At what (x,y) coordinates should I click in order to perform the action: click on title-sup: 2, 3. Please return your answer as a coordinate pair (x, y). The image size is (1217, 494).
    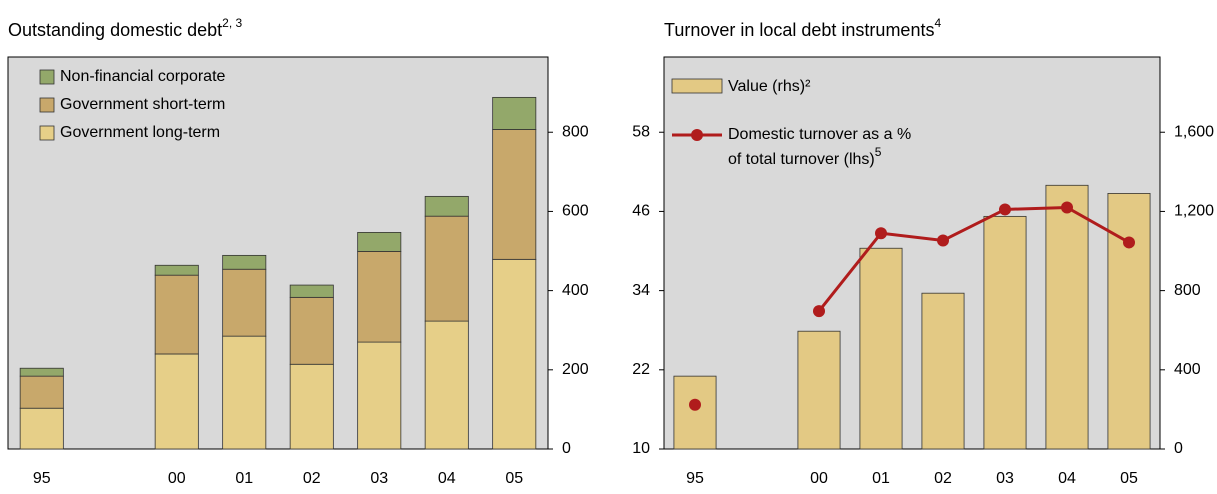
    Looking at the image, I should click on (232, 23).